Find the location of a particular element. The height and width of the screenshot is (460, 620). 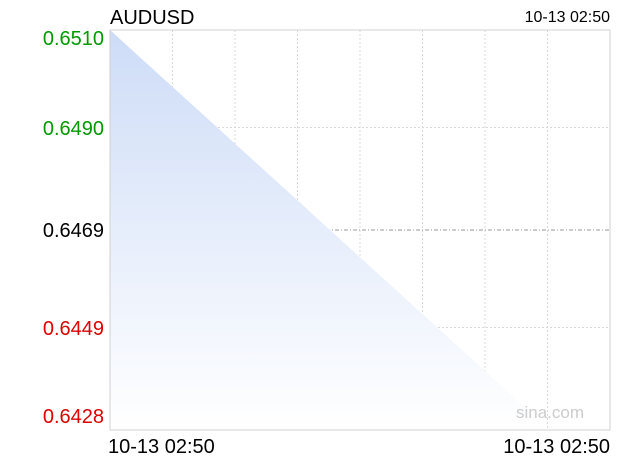

watermark: sina.com is located at coordinates (549, 412).